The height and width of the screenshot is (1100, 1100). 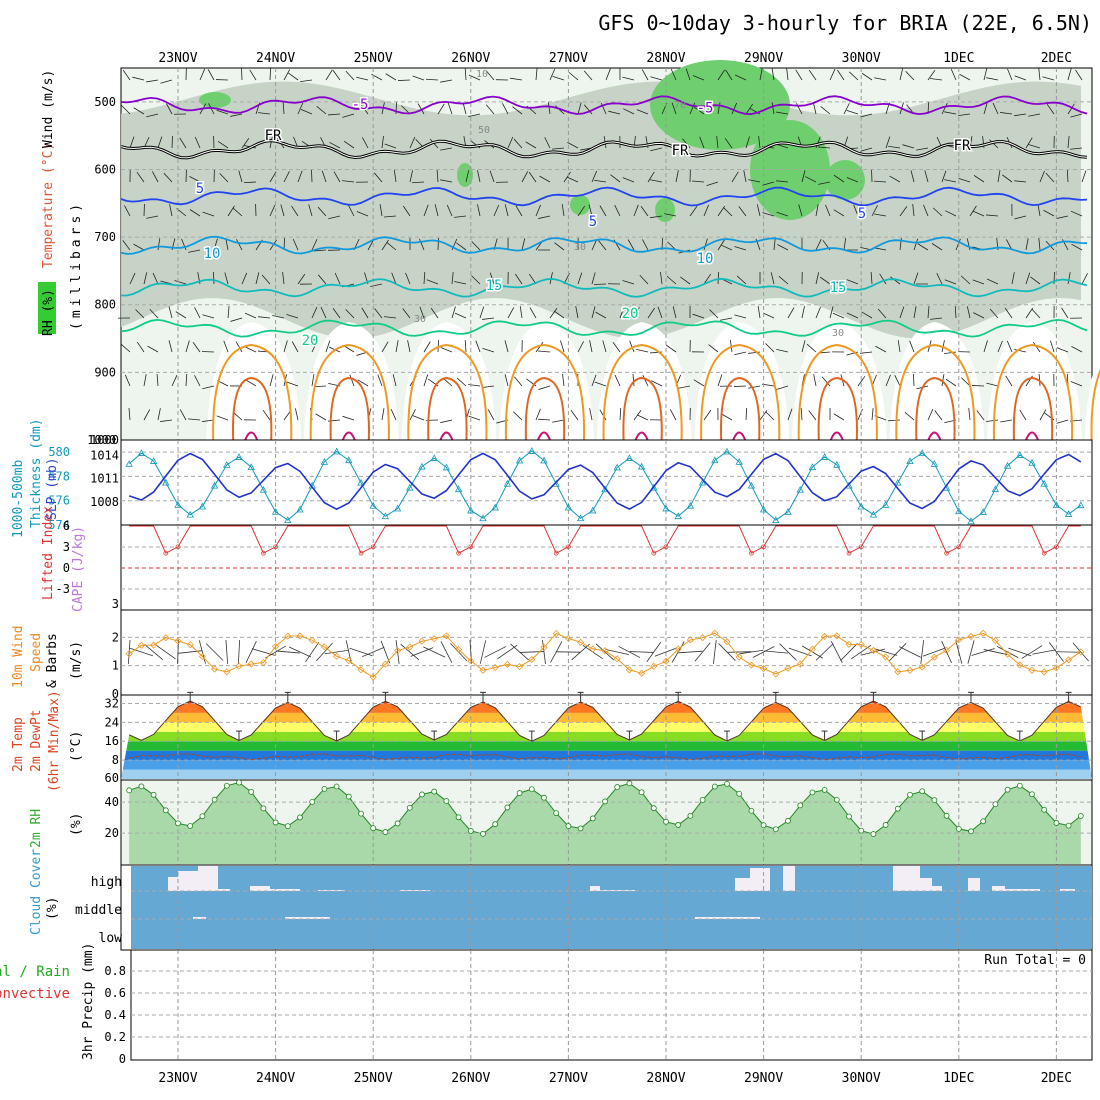 What do you see at coordinates (611, 1005) in the screenshot?
I see `precip-frame` at bounding box center [611, 1005].